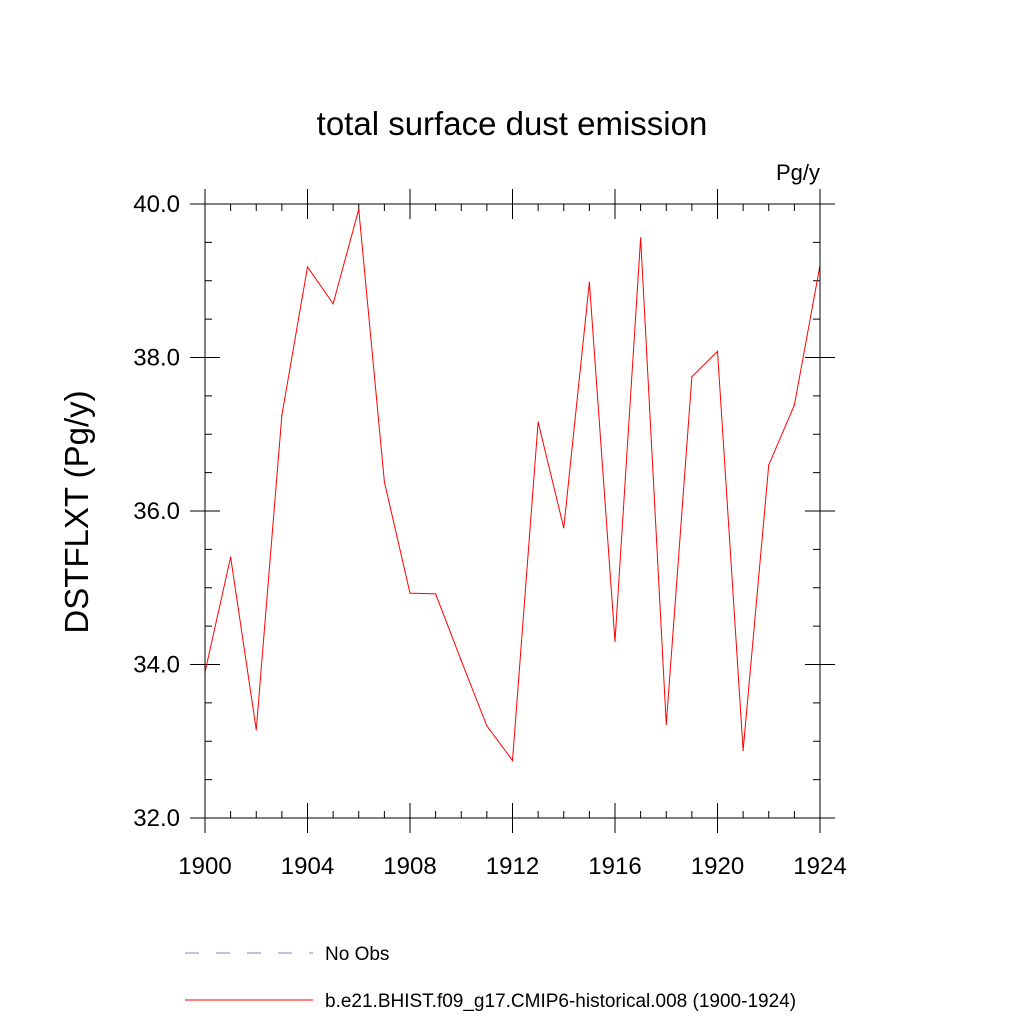 This screenshot has height=1024, width=1024. I want to click on x-tick-label: 1920, so click(717, 866).